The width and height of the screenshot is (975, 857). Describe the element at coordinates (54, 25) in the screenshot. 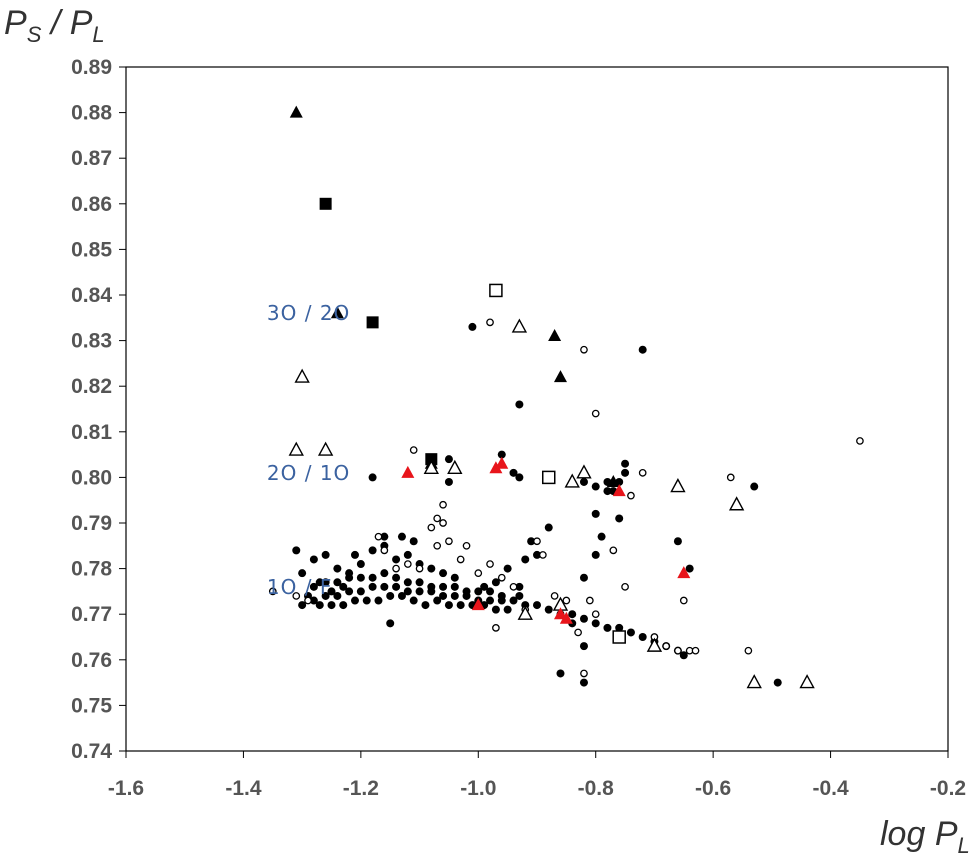

I see `y-axis-title: PS / PL` at that location.